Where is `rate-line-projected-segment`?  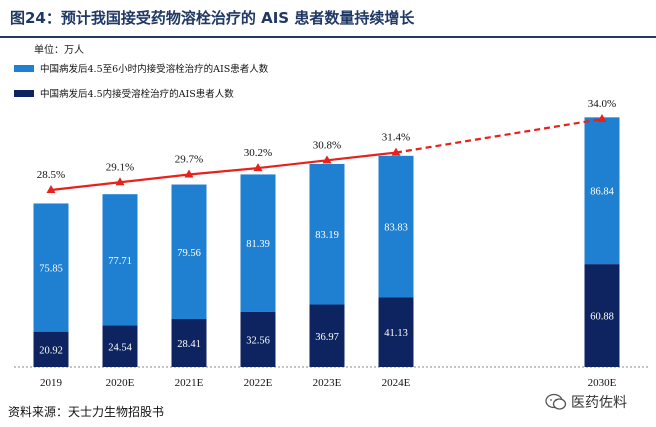 rate-line-projected-segment is located at coordinates (499, 135).